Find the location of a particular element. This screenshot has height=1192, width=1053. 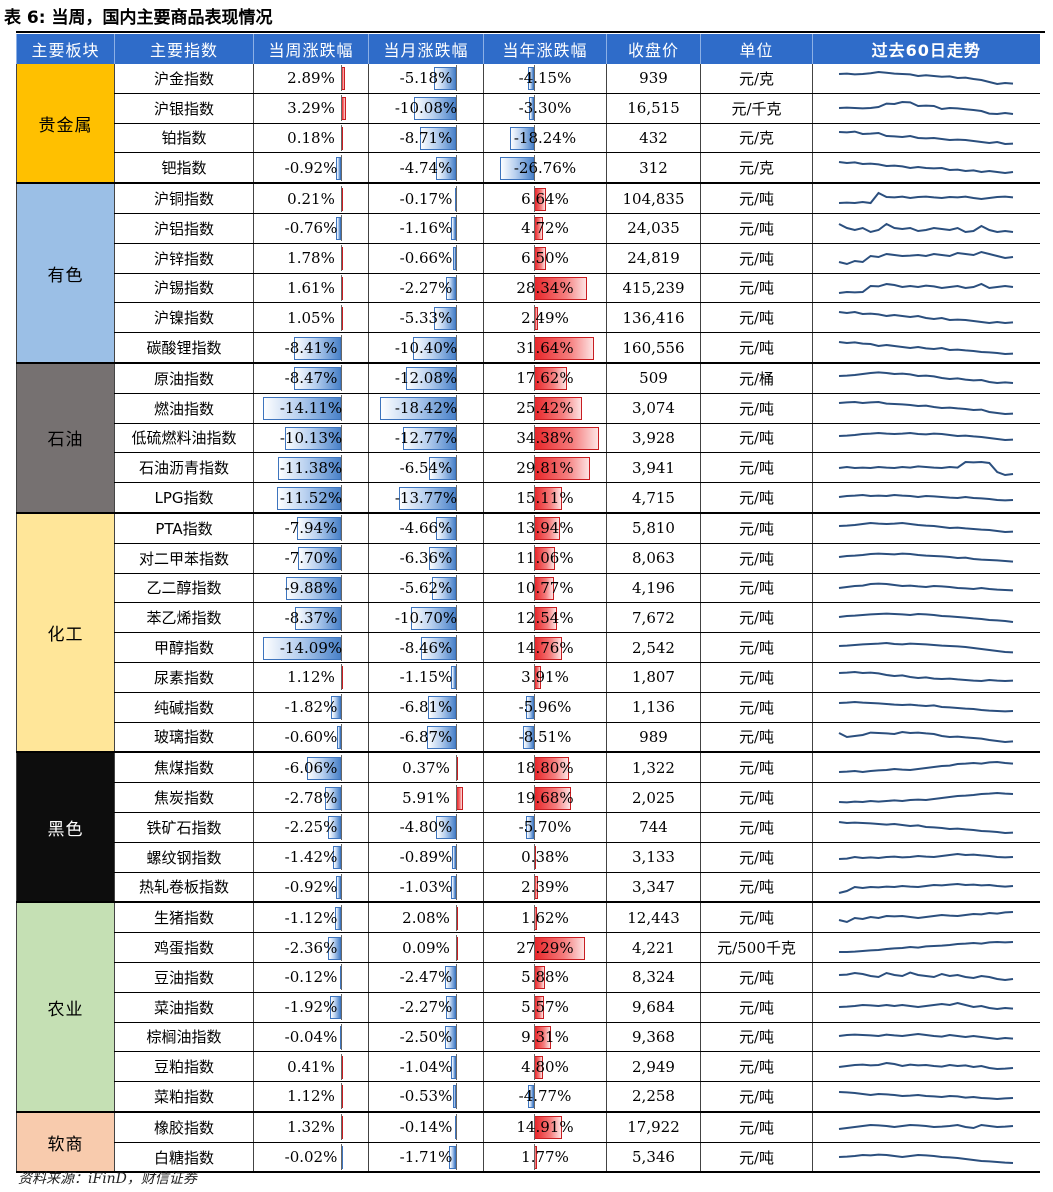

index-name: 白糖指数 is located at coordinates (184, 1158).